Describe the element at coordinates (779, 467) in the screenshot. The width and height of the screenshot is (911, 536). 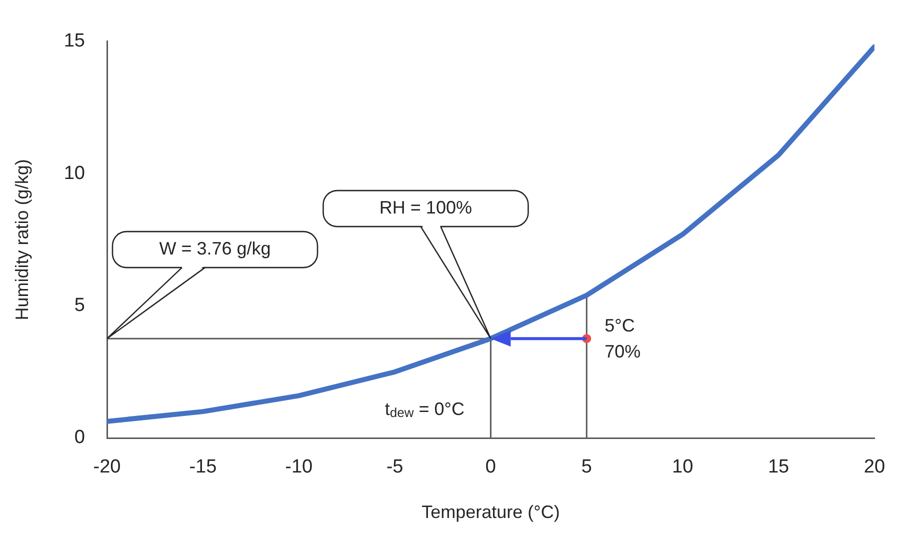
I see `x-tick-label: 15` at that location.